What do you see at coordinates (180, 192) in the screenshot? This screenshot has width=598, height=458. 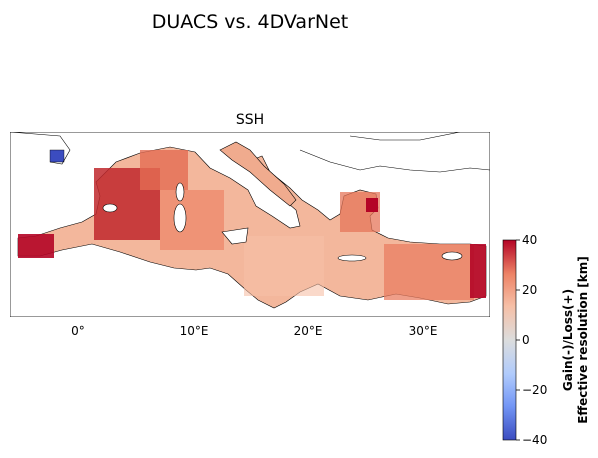 I see `island-corsica` at bounding box center [180, 192].